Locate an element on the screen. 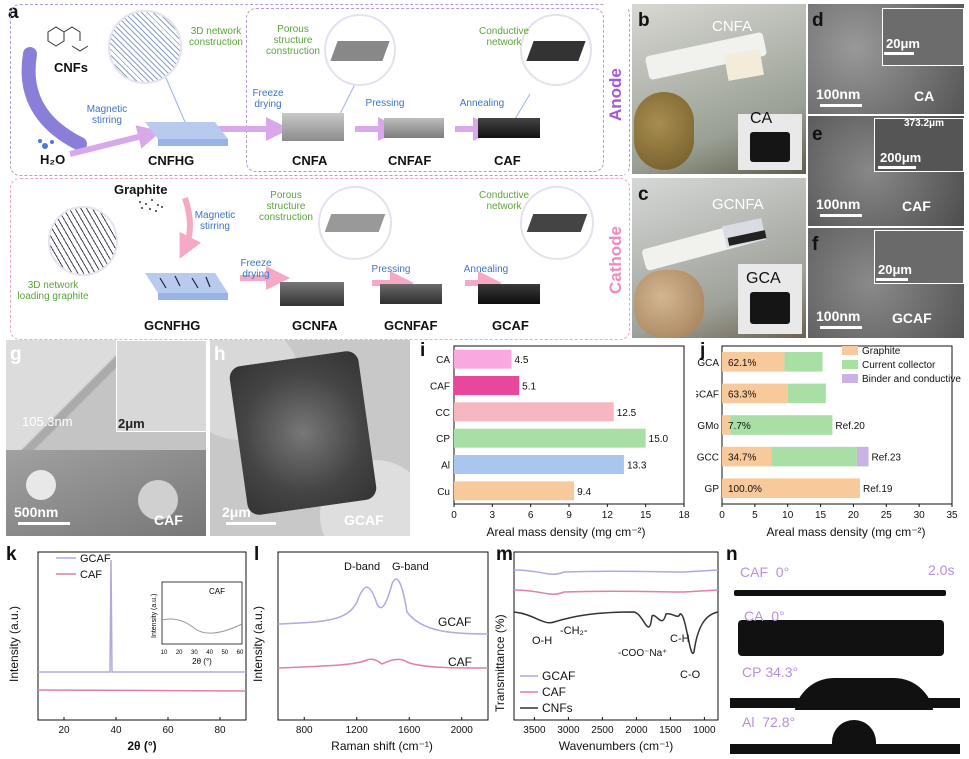  cathode-conductive-circle is located at coordinates (557, 223).